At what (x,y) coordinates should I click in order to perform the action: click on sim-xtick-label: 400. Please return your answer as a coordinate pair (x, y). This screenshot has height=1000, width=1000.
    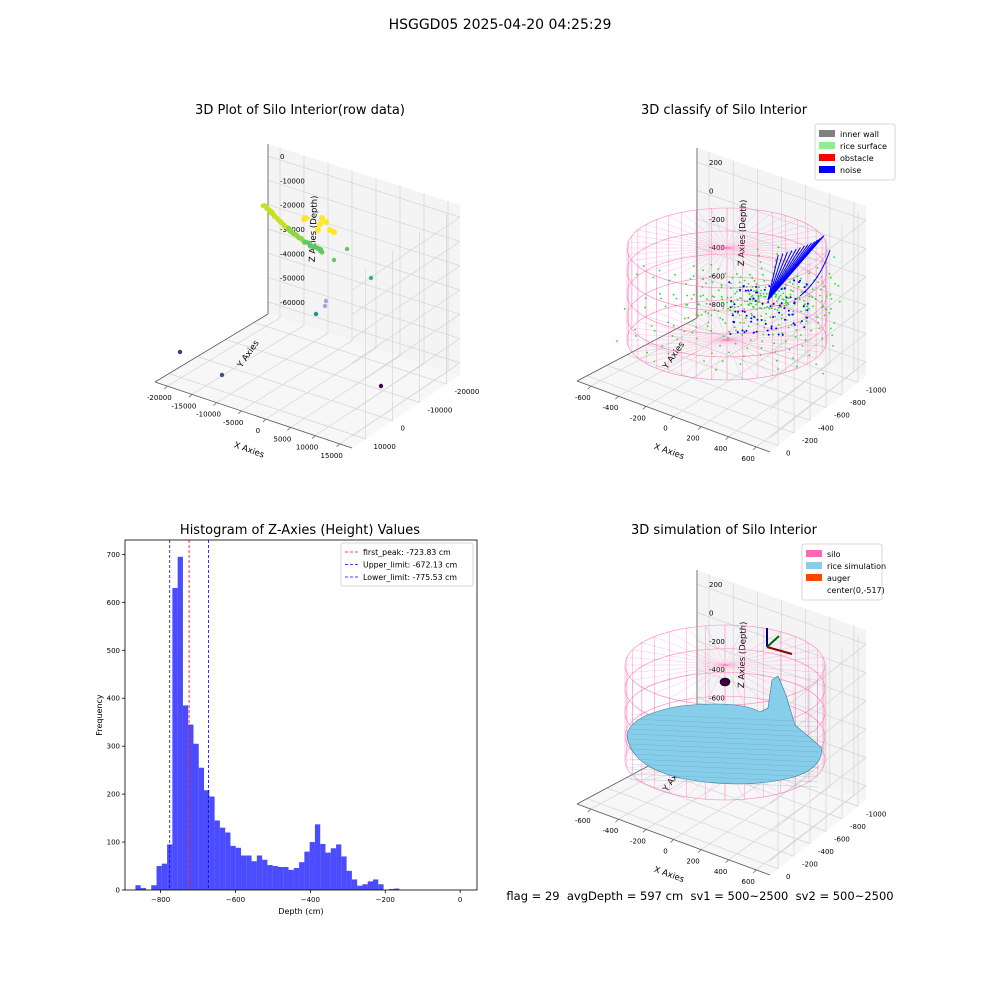
    Looking at the image, I should click on (720, 872).